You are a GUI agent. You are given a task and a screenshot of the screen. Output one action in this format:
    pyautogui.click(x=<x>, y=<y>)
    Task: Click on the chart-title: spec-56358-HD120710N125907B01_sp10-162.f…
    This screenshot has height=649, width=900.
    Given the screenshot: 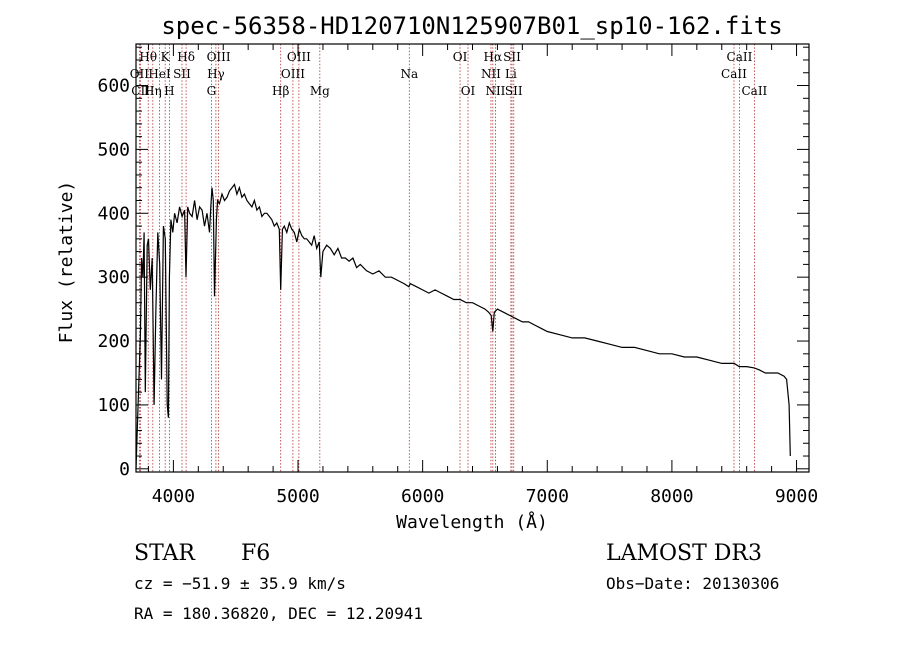 What is the action you would take?
    pyautogui.click(x=471, y=26)
    